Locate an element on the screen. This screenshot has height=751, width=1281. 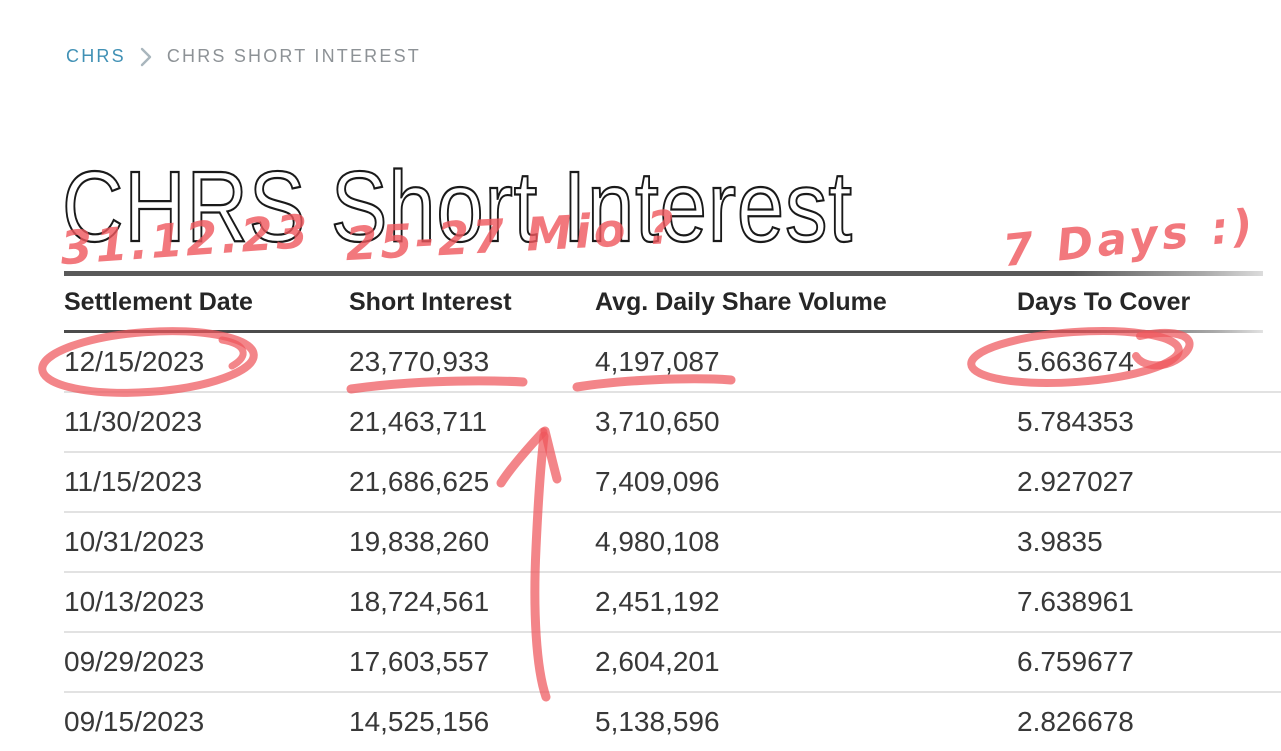
table-header-rule is located at coordinates (663, 331).